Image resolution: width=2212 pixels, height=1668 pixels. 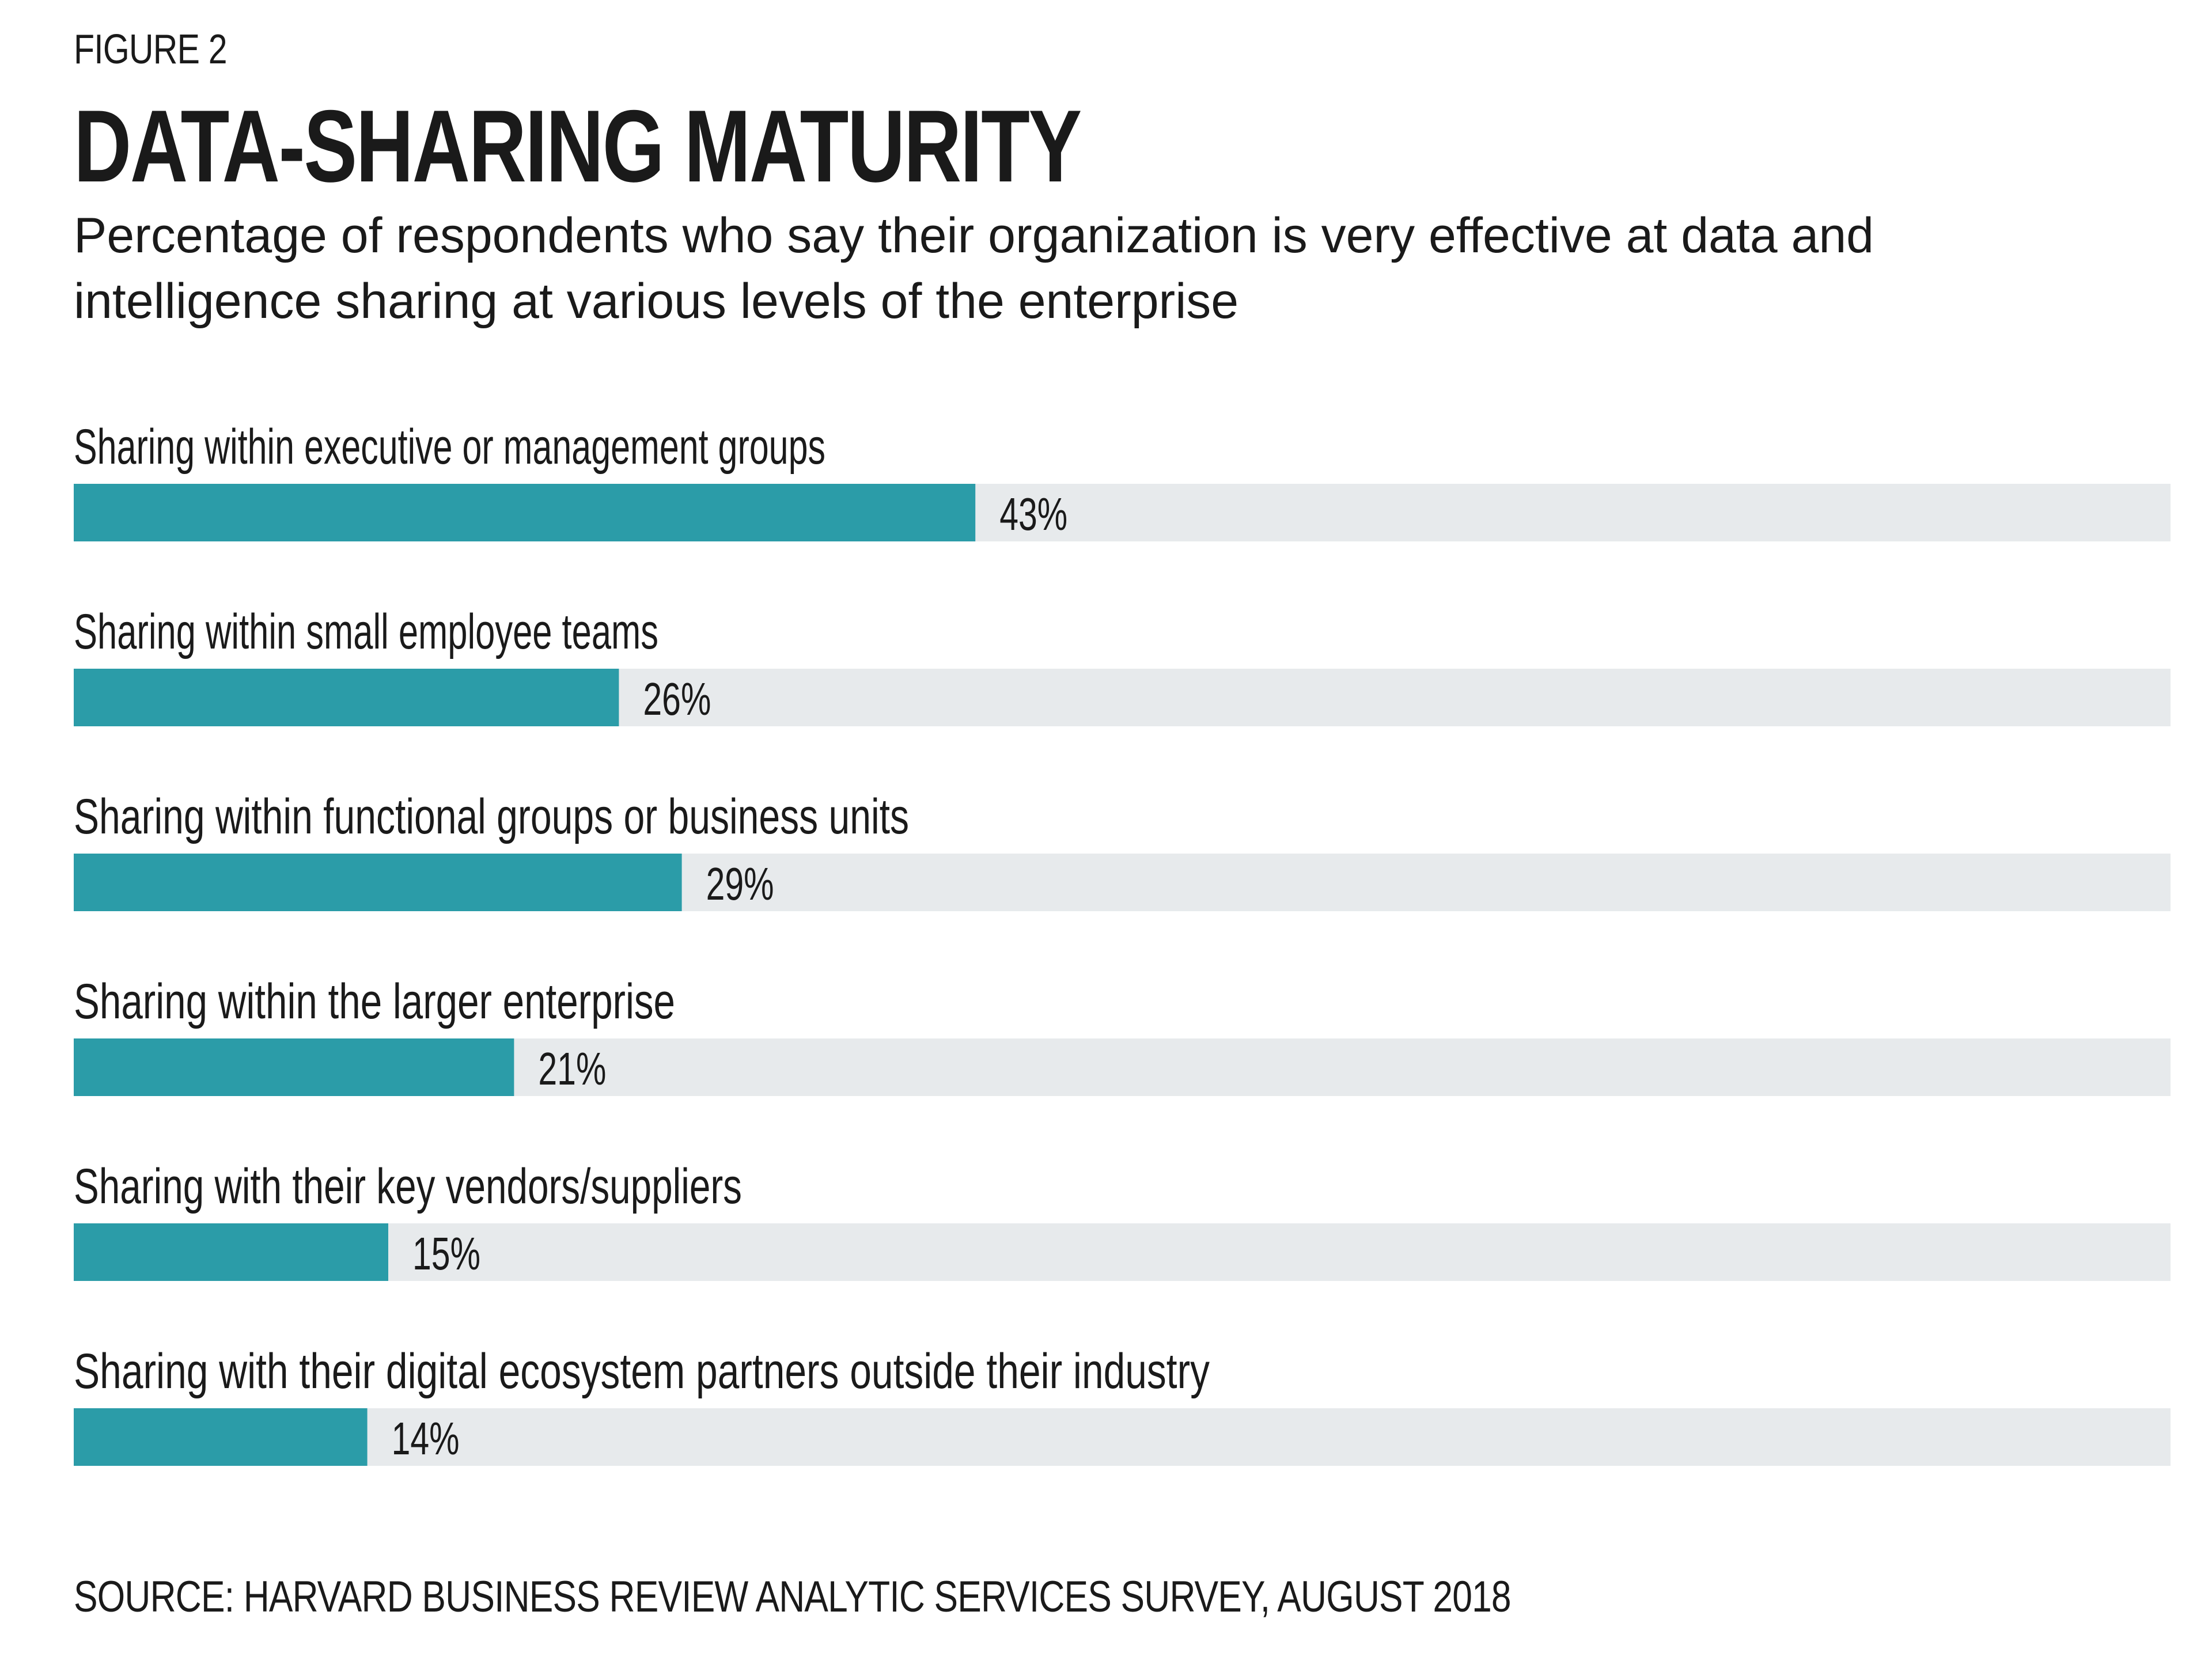 I want to click on figure-label: FIGURE 2, so click(x=151, y=49).